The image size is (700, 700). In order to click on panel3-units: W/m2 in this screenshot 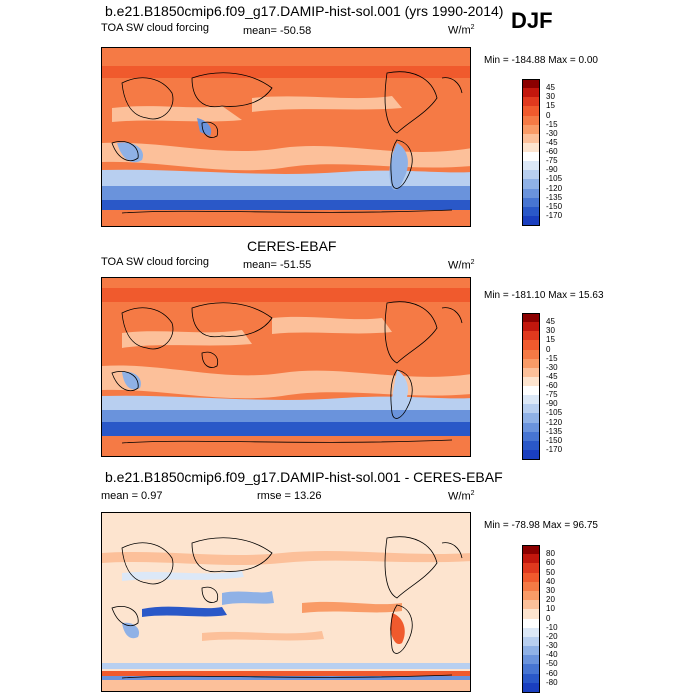, I will do `click(461, 496)`.